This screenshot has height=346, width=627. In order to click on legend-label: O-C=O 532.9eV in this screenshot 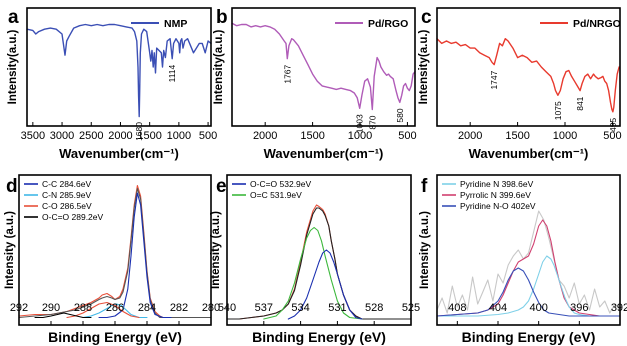, I will do `click(281, 184)`.